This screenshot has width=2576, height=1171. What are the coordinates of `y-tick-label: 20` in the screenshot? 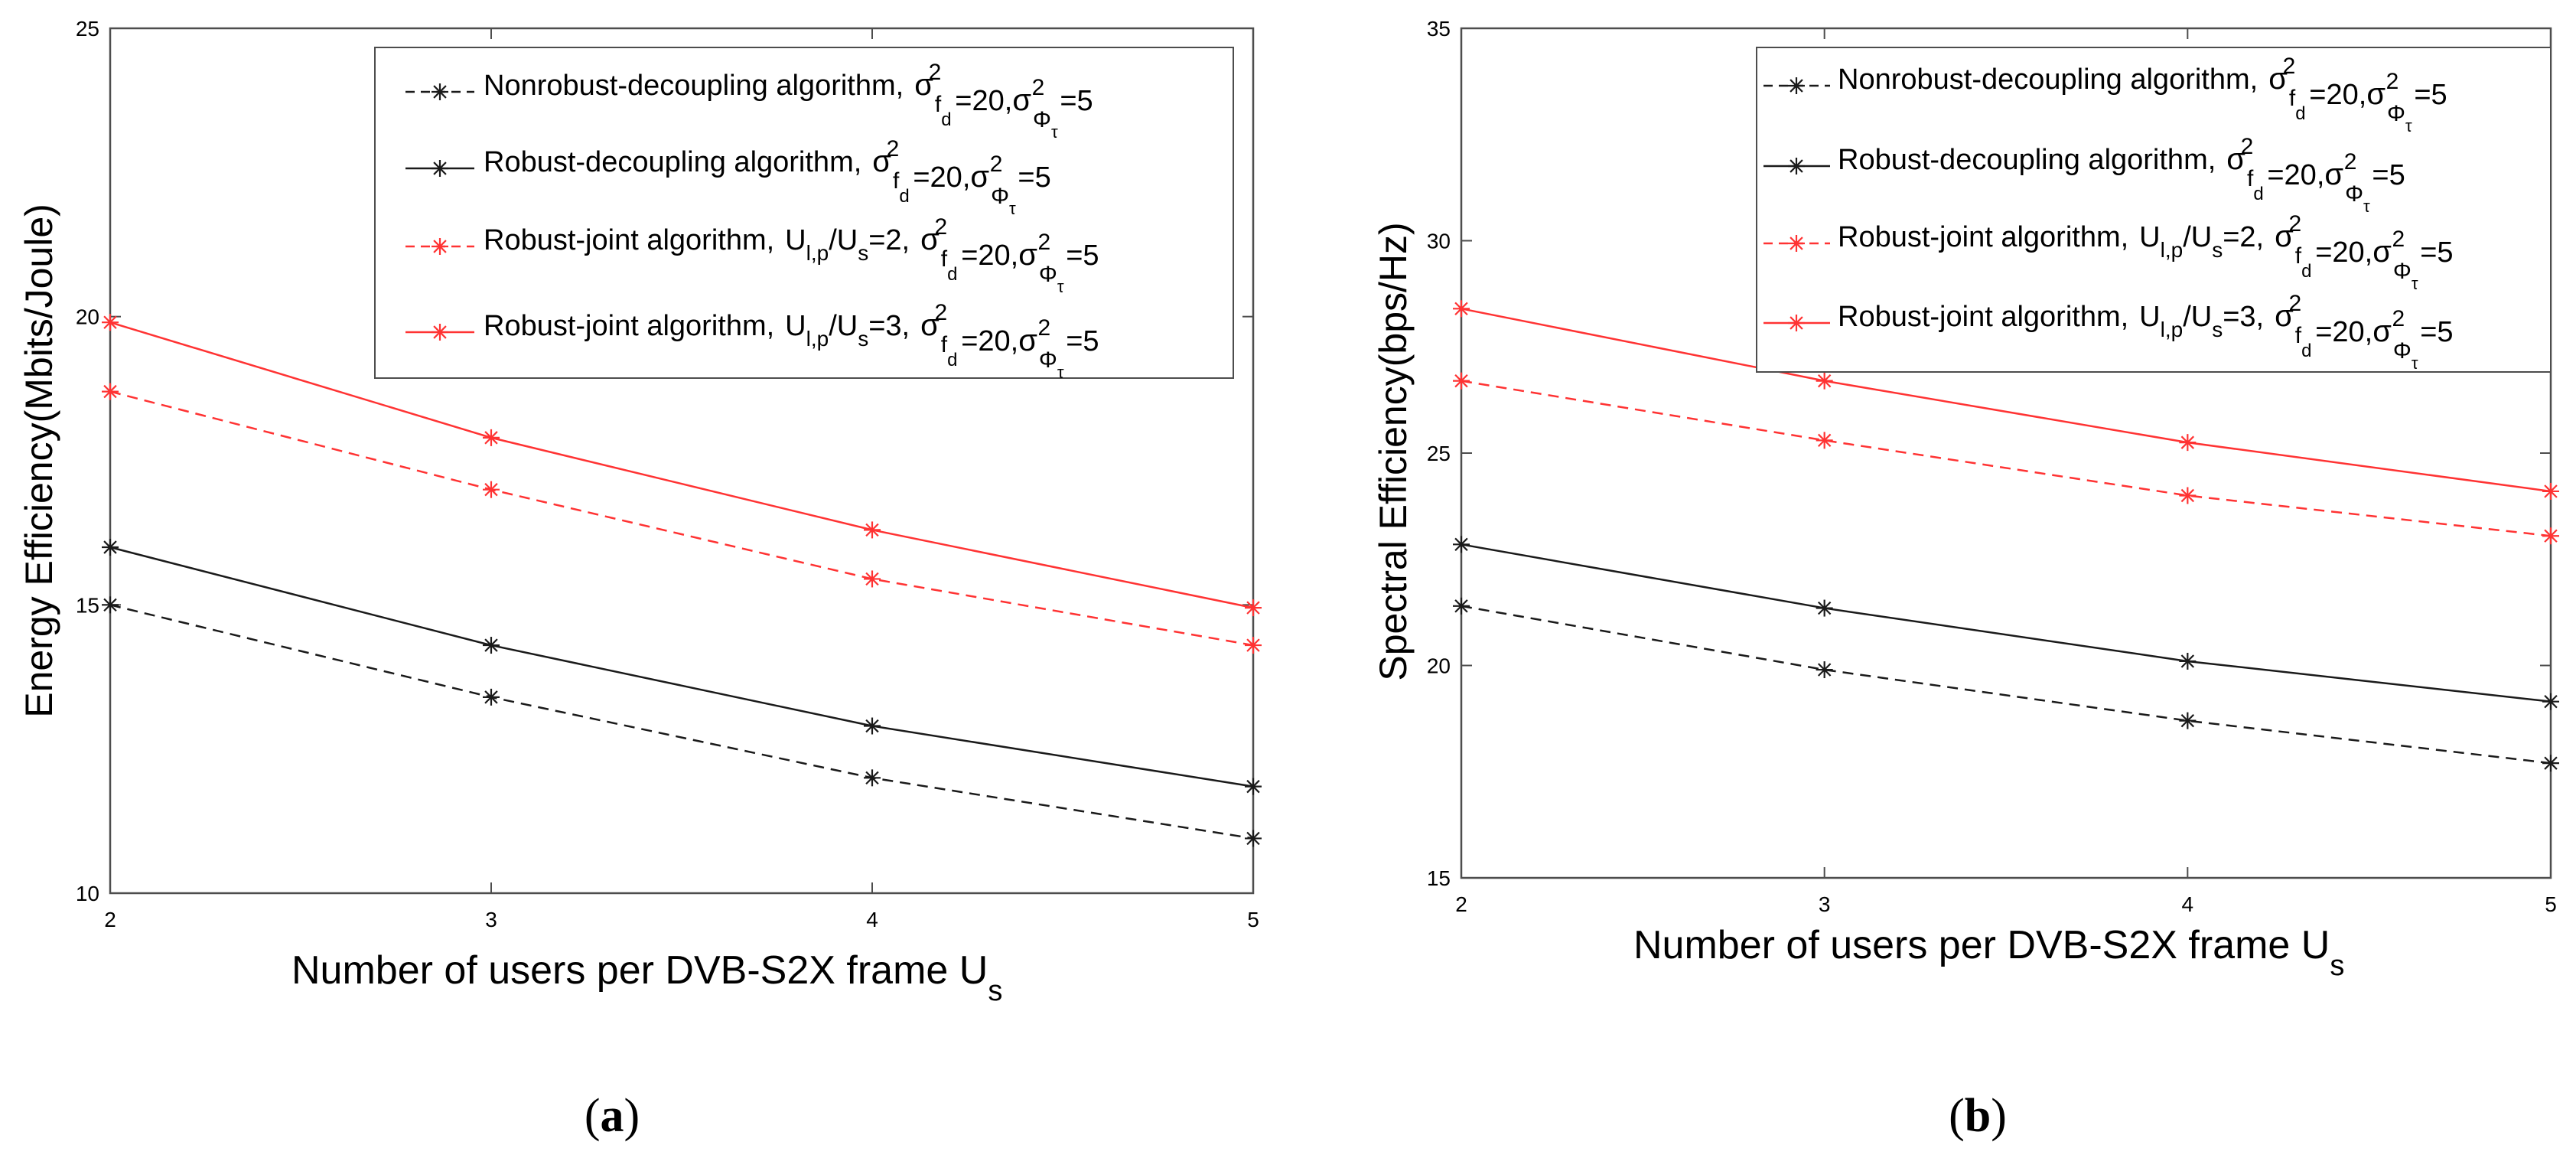 It's located at (88, 317).